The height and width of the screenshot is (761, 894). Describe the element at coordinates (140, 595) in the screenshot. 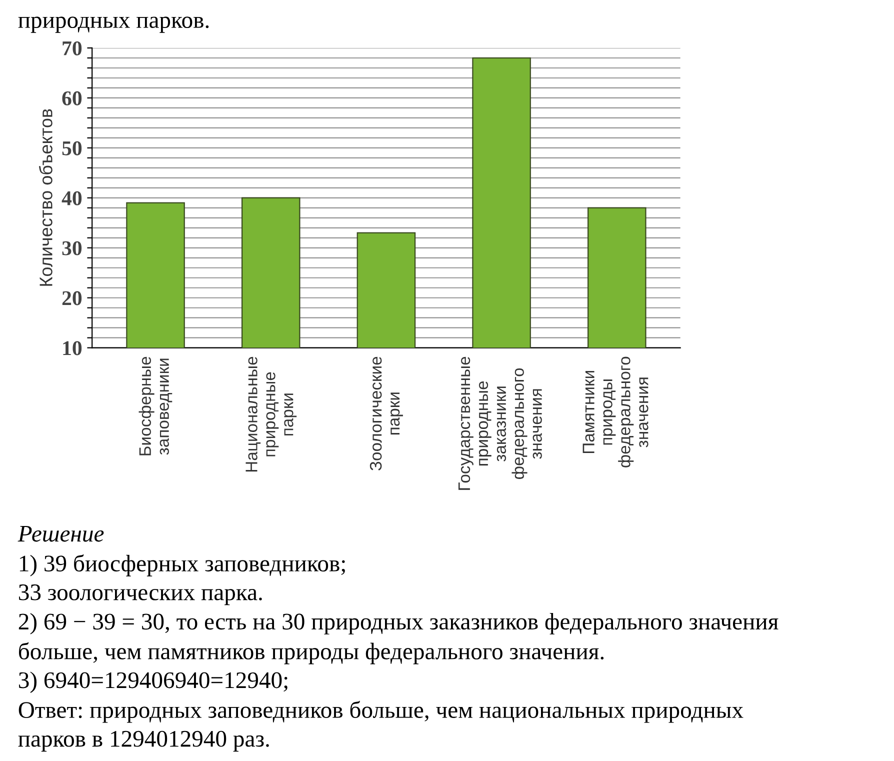

I see `text: 33 зоологических парка.` at that location.